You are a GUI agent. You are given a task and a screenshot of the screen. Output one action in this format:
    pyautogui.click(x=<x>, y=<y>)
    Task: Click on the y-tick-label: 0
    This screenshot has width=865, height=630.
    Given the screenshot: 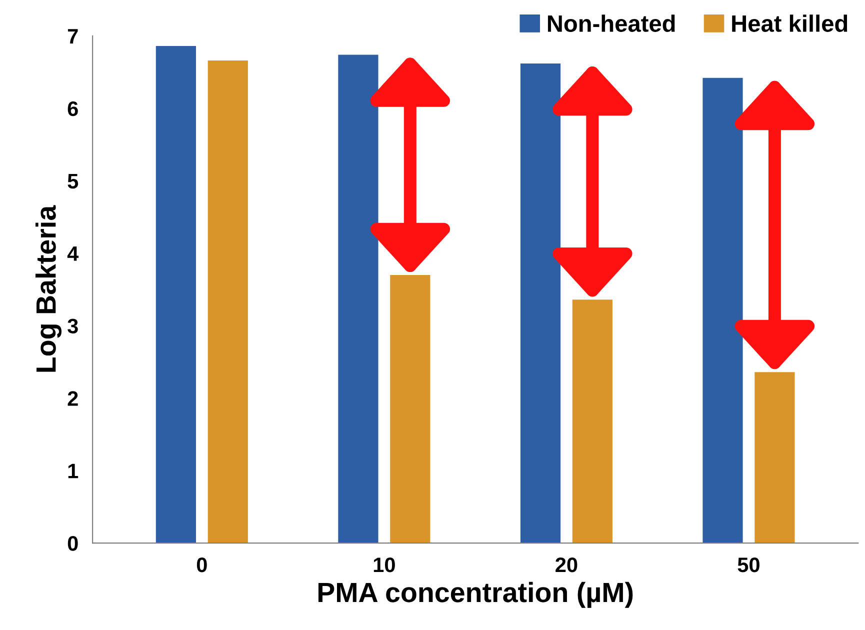 What is the action you would take?
    pyautogui.click(x=73, y=543)
    